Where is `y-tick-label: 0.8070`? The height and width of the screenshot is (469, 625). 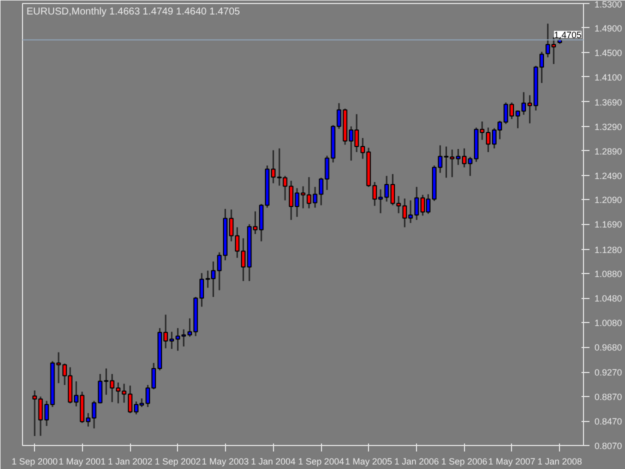 y-tick-label: 0.8070 is located at coordinates (608, 446).